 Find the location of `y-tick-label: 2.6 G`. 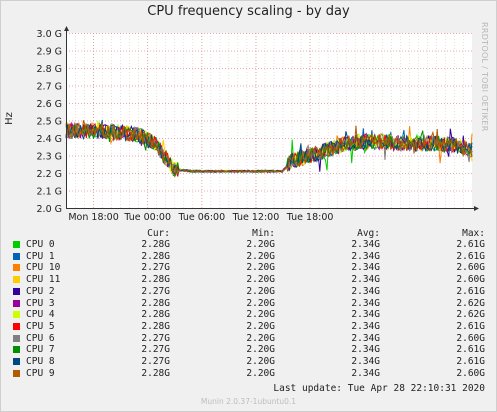

y-tick-label: 2.6 G is located at coordinates (50, 104).